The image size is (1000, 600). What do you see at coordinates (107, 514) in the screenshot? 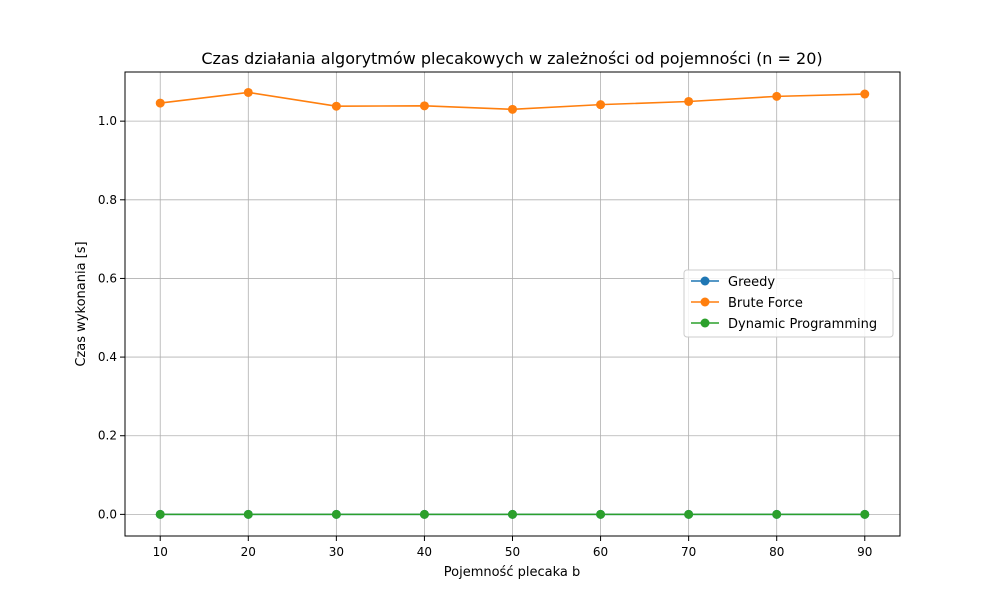
I see `y-tick-label: 0.0` at bounding box center [107, 514].